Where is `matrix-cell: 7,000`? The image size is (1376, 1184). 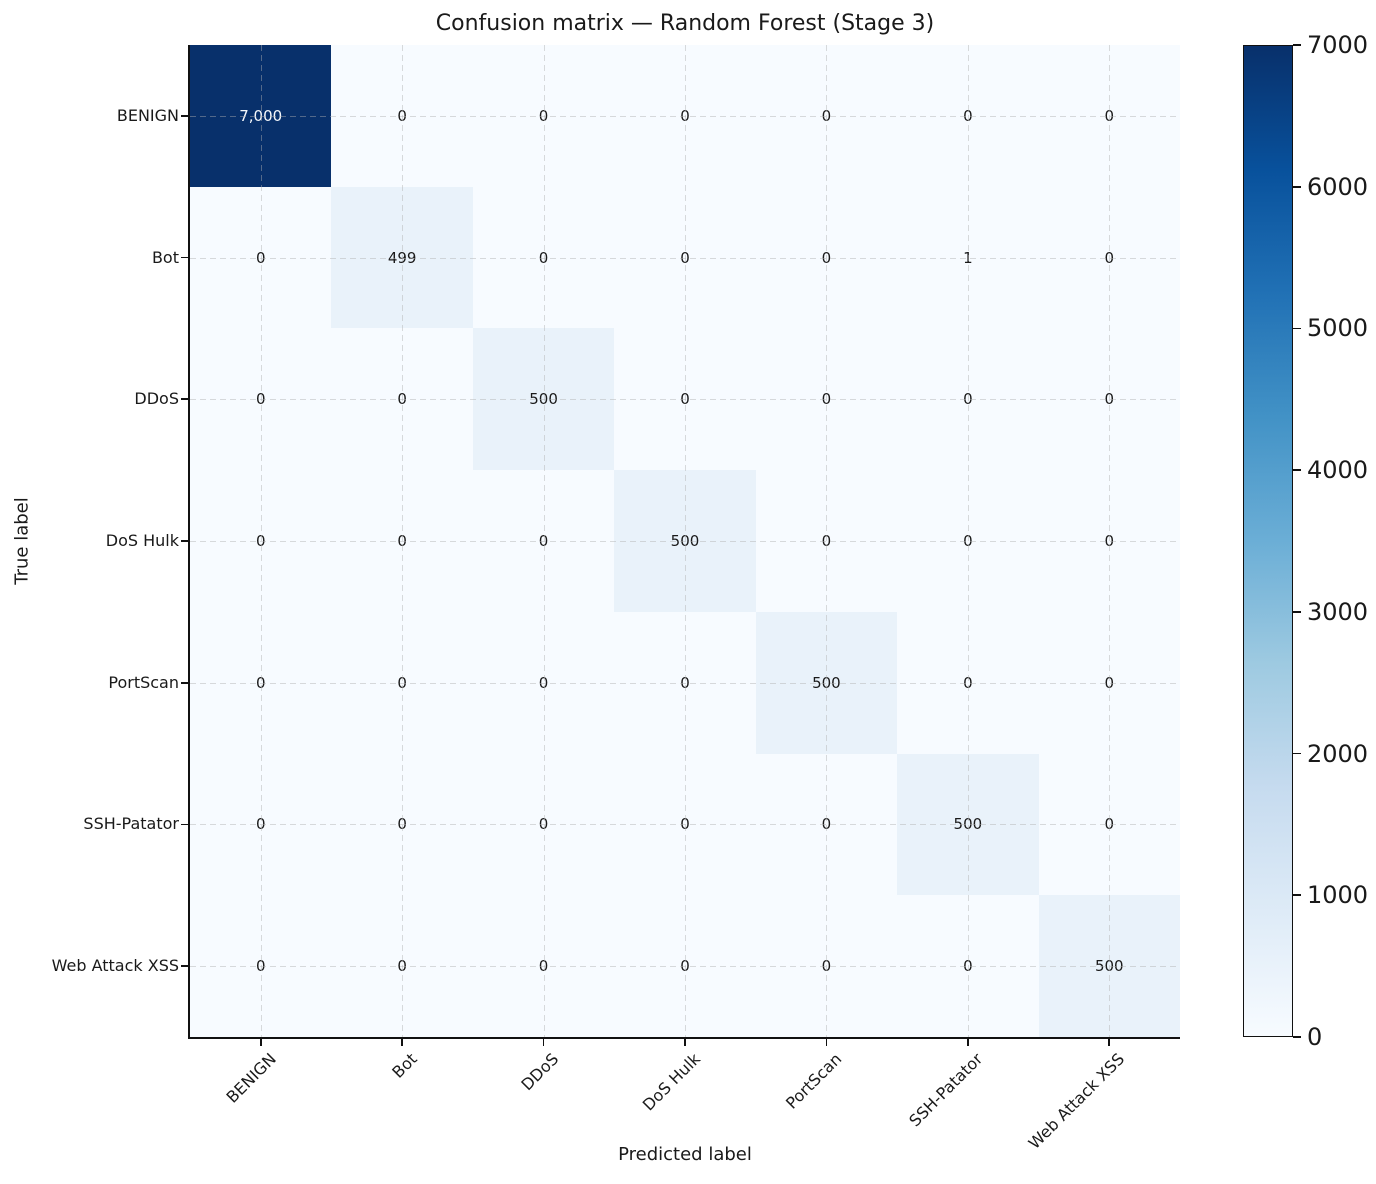
matrix-cell: 7,000 is located at coordinates (261, 116).